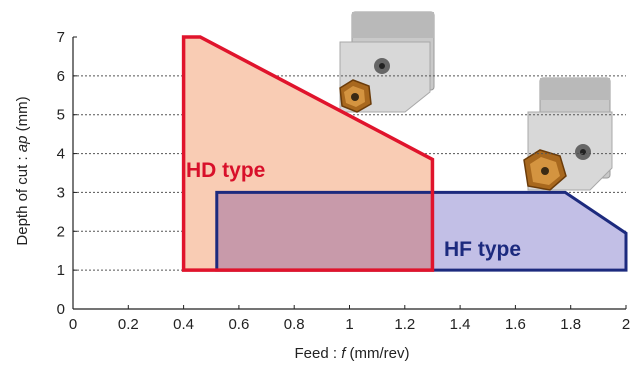 The width and height of the screenshot is (633, 365). What do you see at coordinates (22, 170) in the screenshot?
I see `y-axis-label: Depth of cut : ap (mm)` at bounding box center [22, 170].